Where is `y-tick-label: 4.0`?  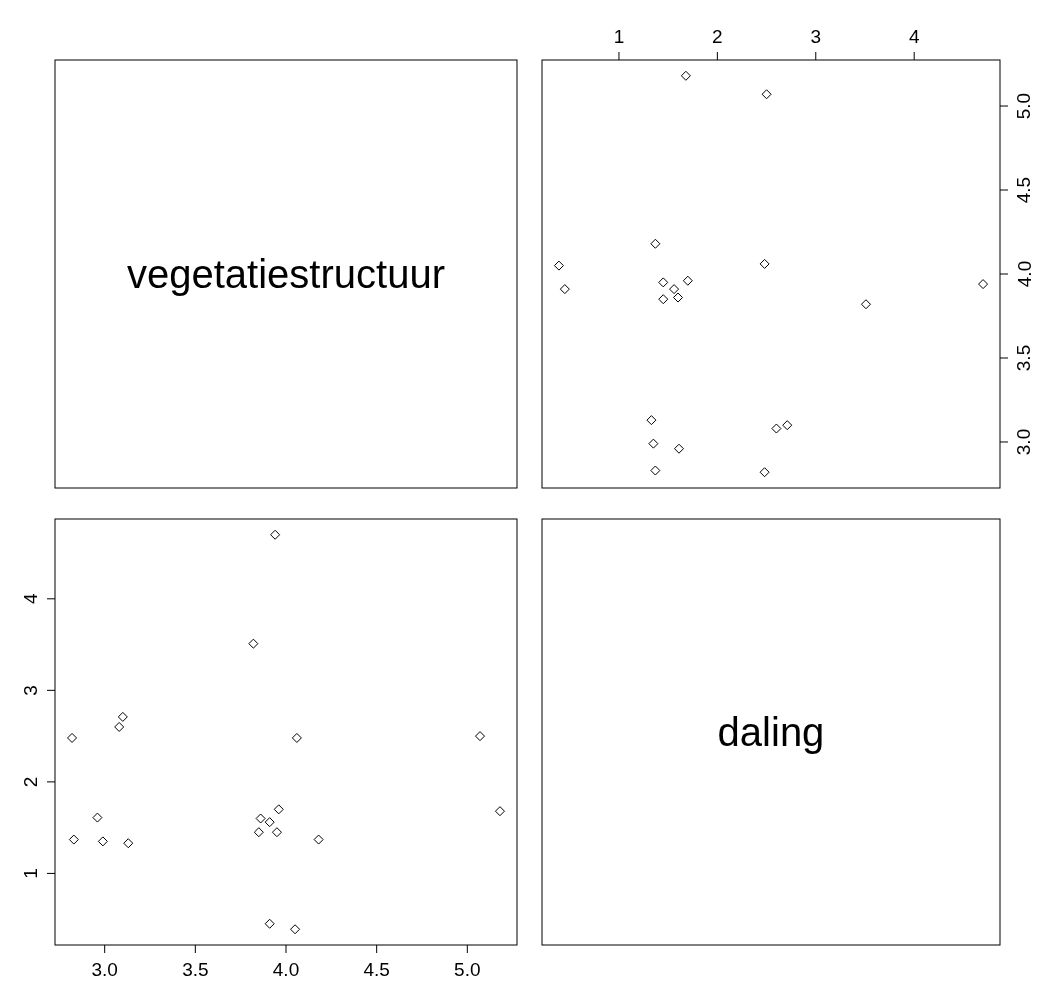 y-tick-label: 4.0 is located at coordinates (1024, 274).